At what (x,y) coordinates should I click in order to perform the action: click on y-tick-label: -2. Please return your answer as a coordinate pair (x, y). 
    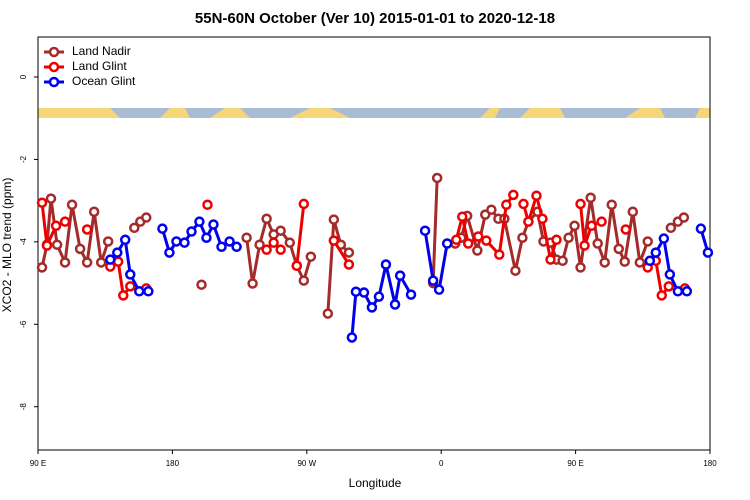
    Looking at the image, I should click on (23, 159).